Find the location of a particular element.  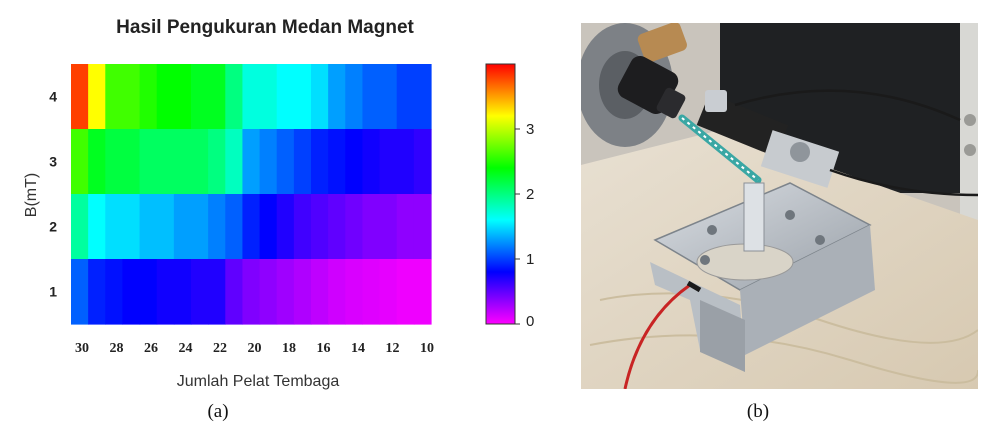

y-axis-title: B(mT) is located at coordinates (31, 195).